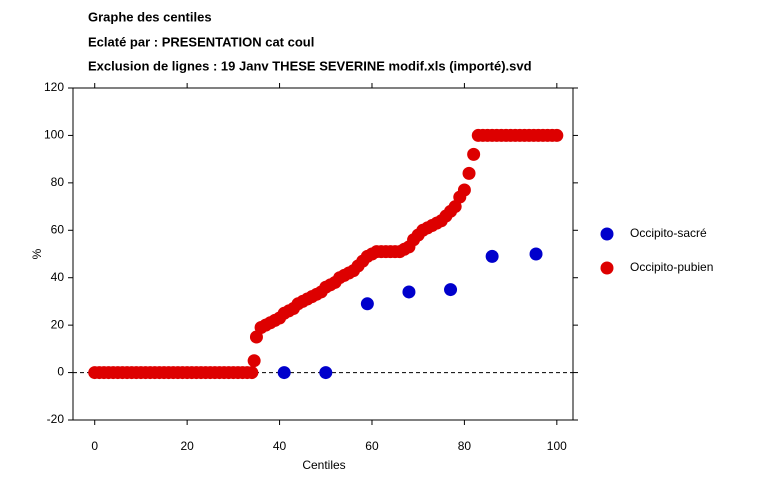 Image resolution: width=765 pixels, height=484 pixels. I want to click on y-tick-label: 20, so click(58, 324).